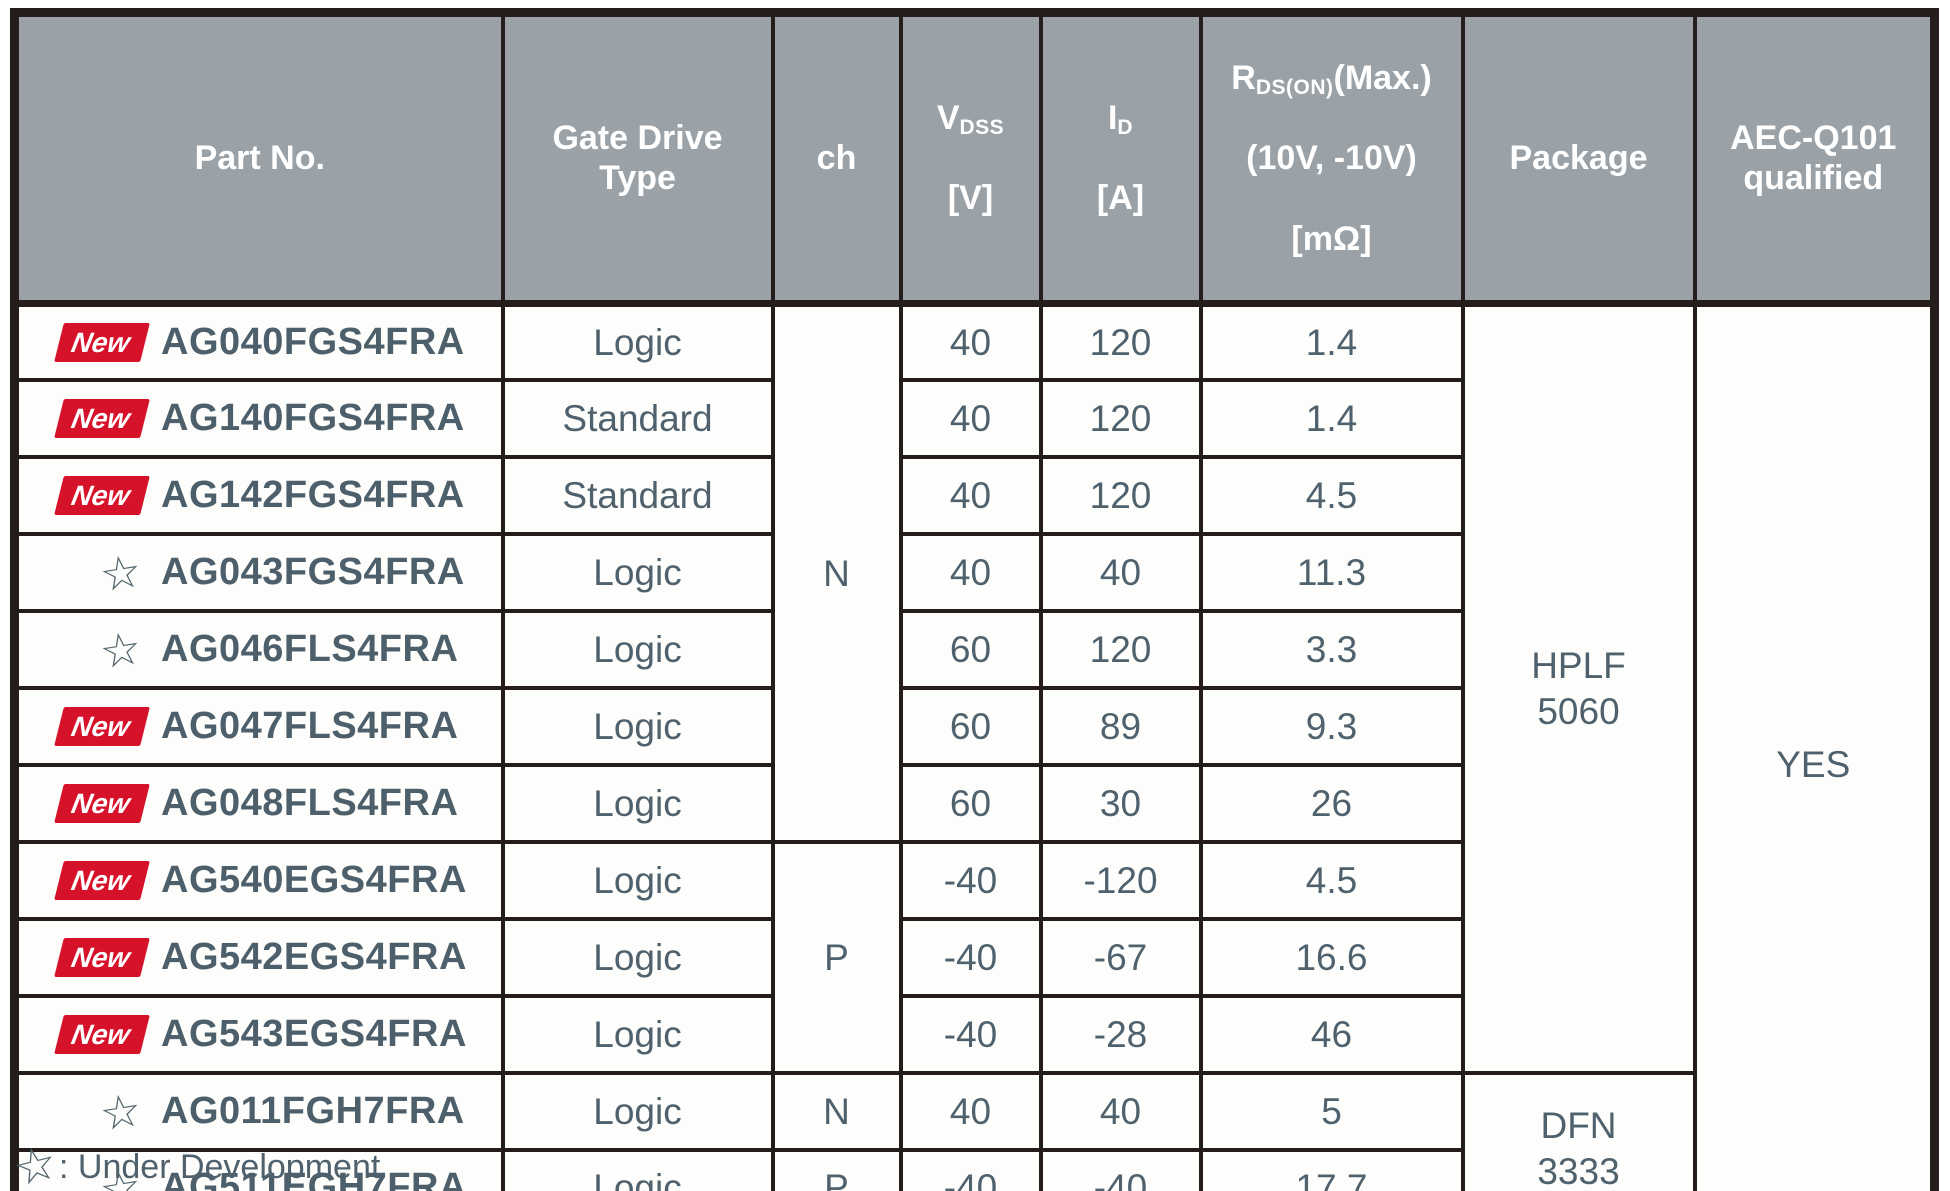 This screenshot has height=1191, width=1950. I want to click on table-row: New AG140FGS4FRA Standard 40 120 1.4, so click(973, 419).